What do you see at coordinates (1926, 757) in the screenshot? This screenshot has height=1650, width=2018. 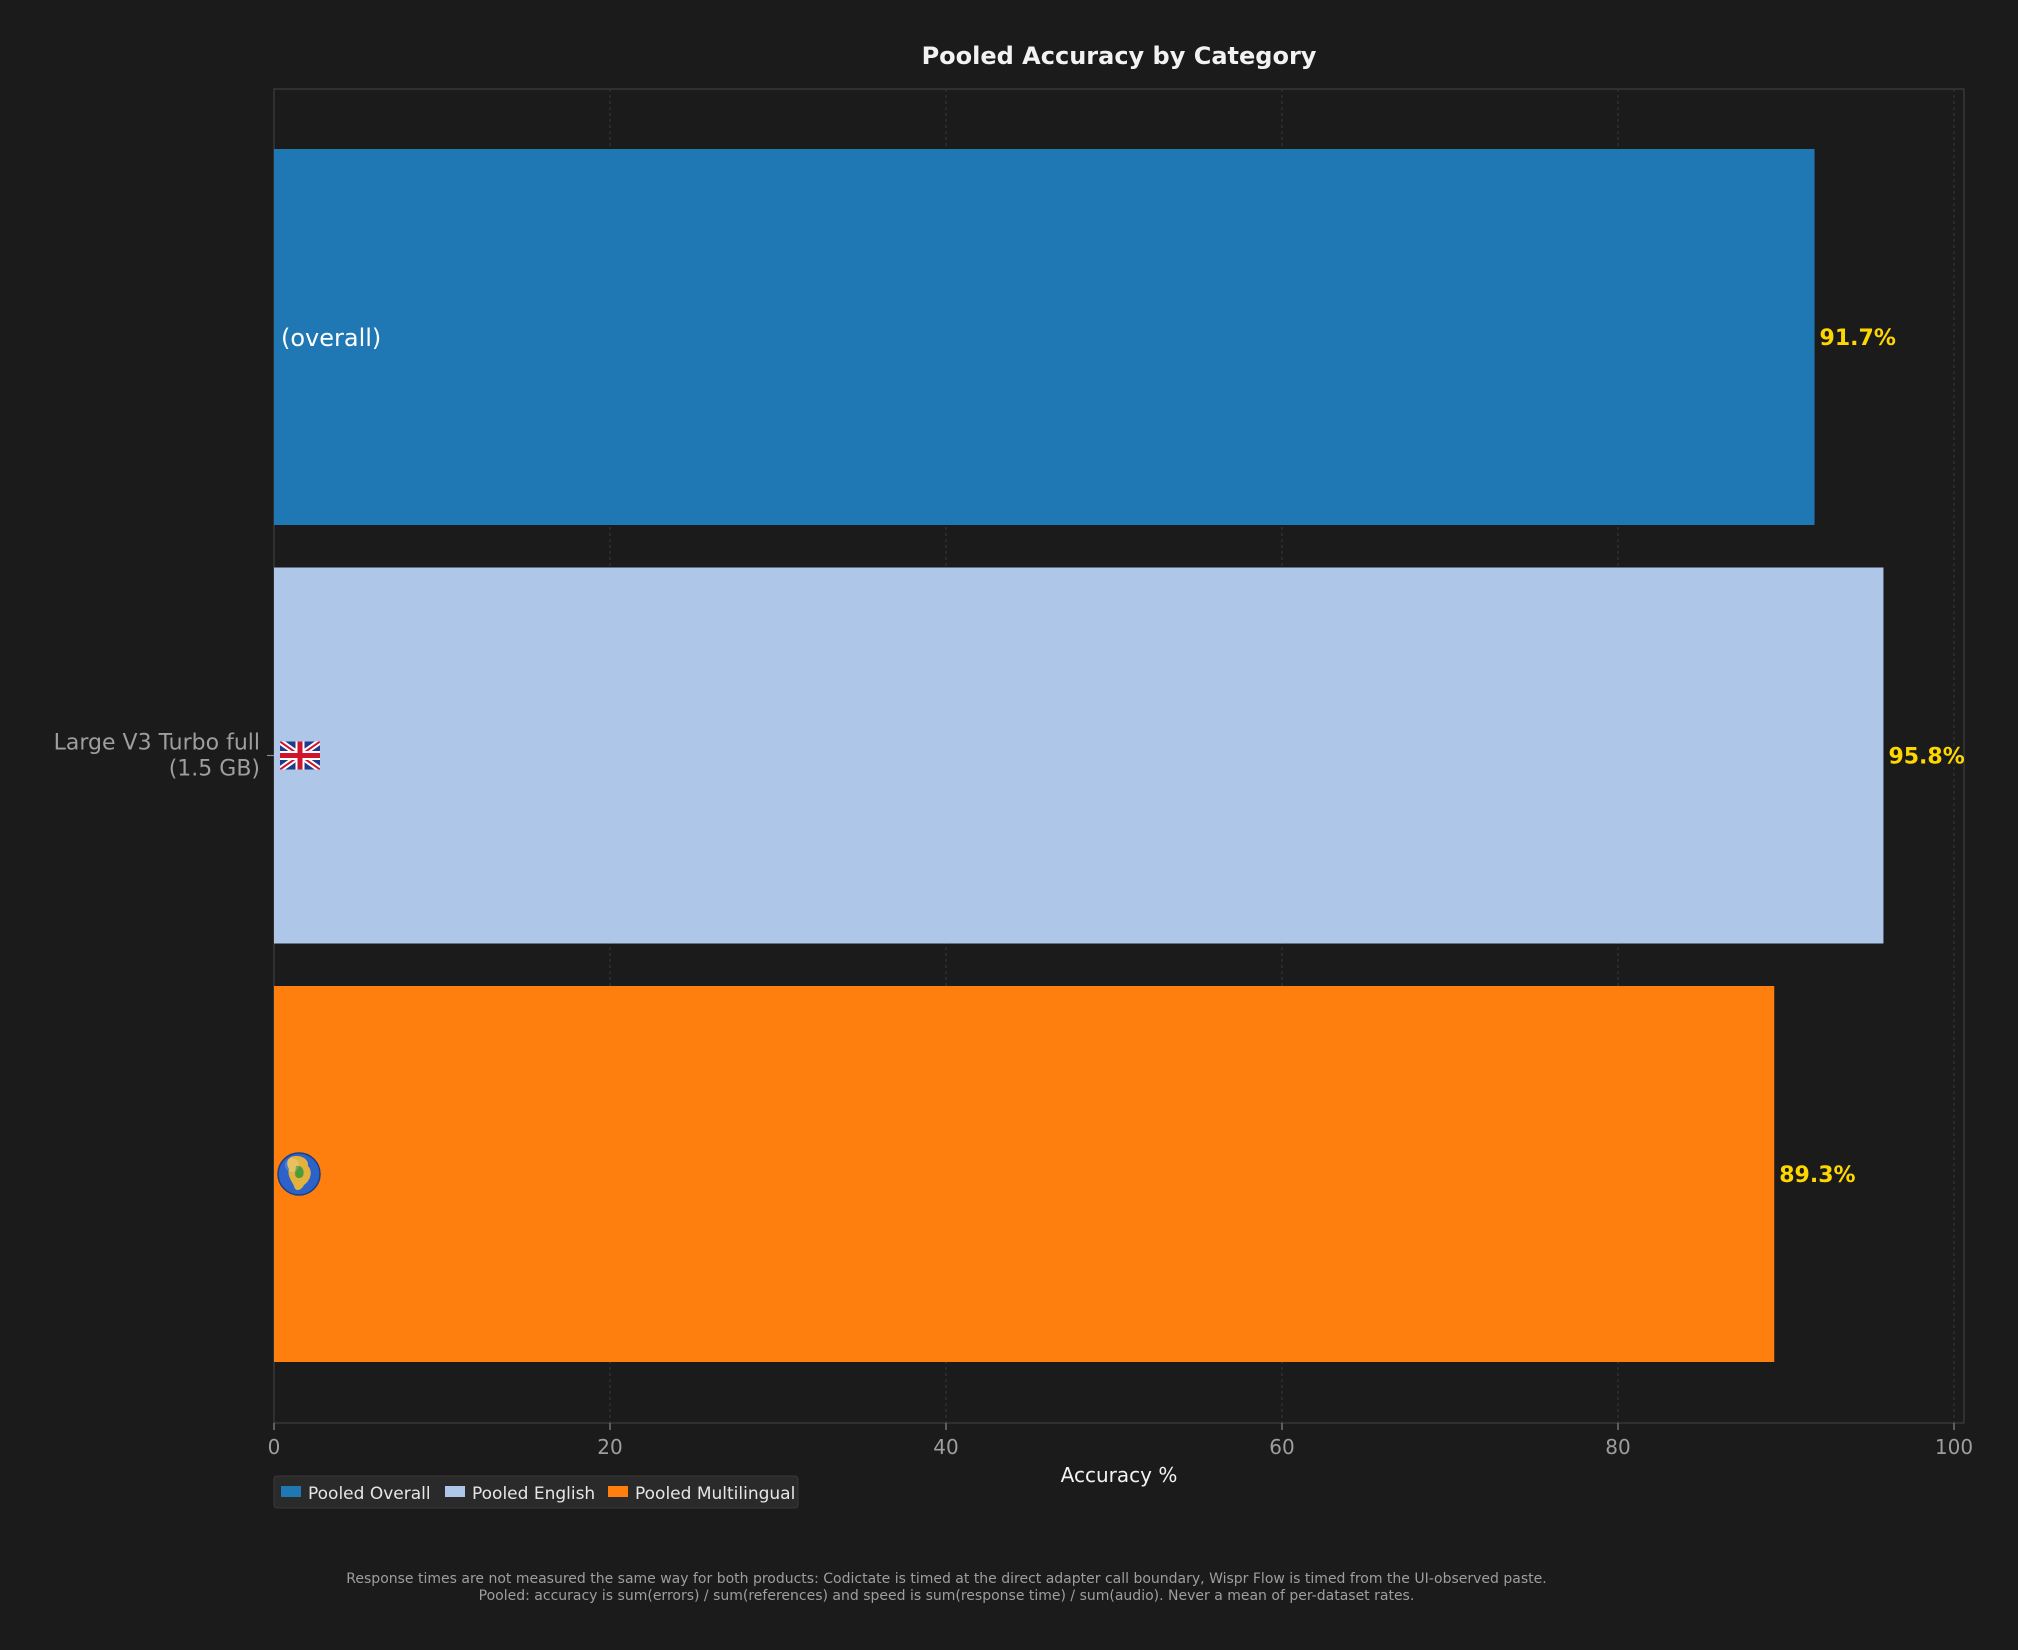 I see `bar-value-label: 95.8%` at bounding box center [1926, 757].